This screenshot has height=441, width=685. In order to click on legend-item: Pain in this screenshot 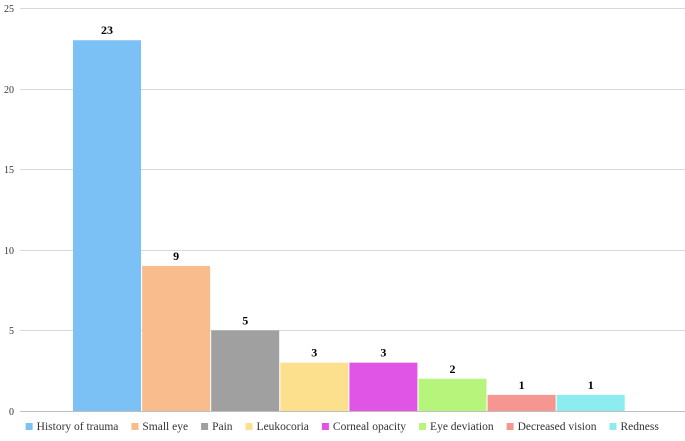, I will do `click(217, 427)`.